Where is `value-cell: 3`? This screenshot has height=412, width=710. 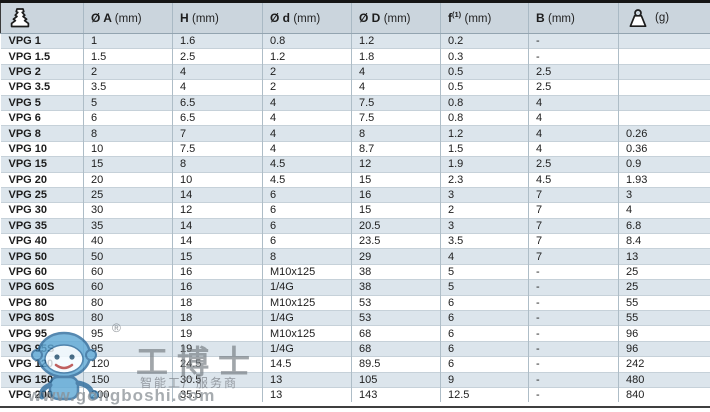
value-cell: 3 is located at coordinates (485, 194).